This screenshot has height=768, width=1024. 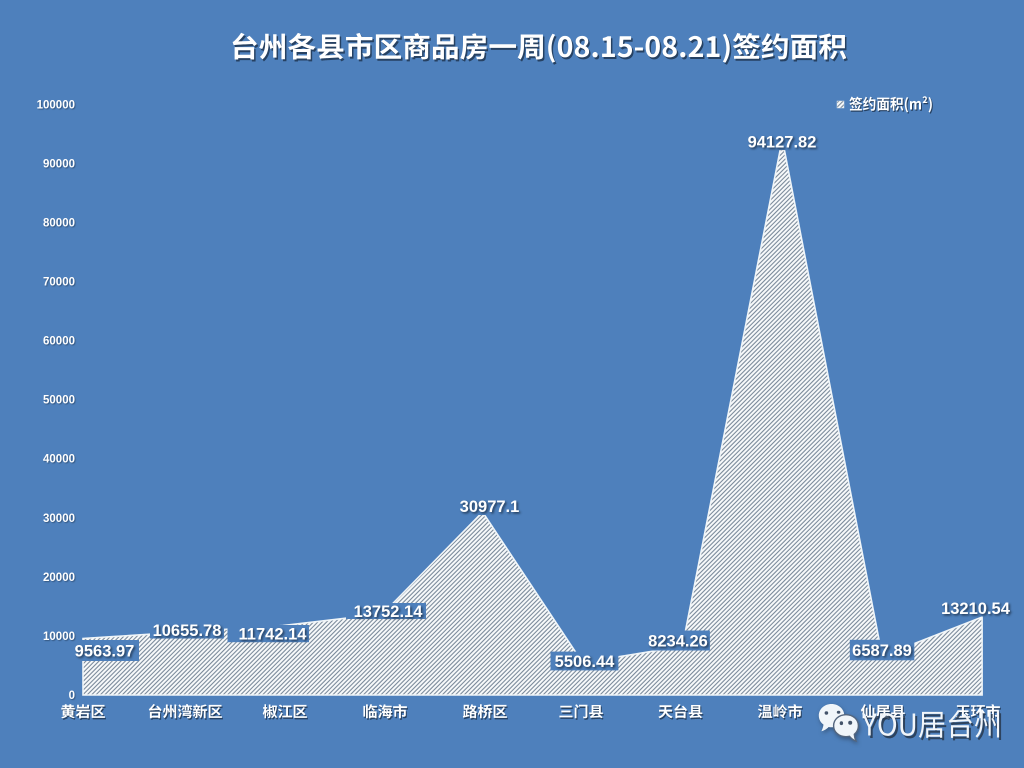 I want to click on svg-text: 90000, so click(x=59, y=164).